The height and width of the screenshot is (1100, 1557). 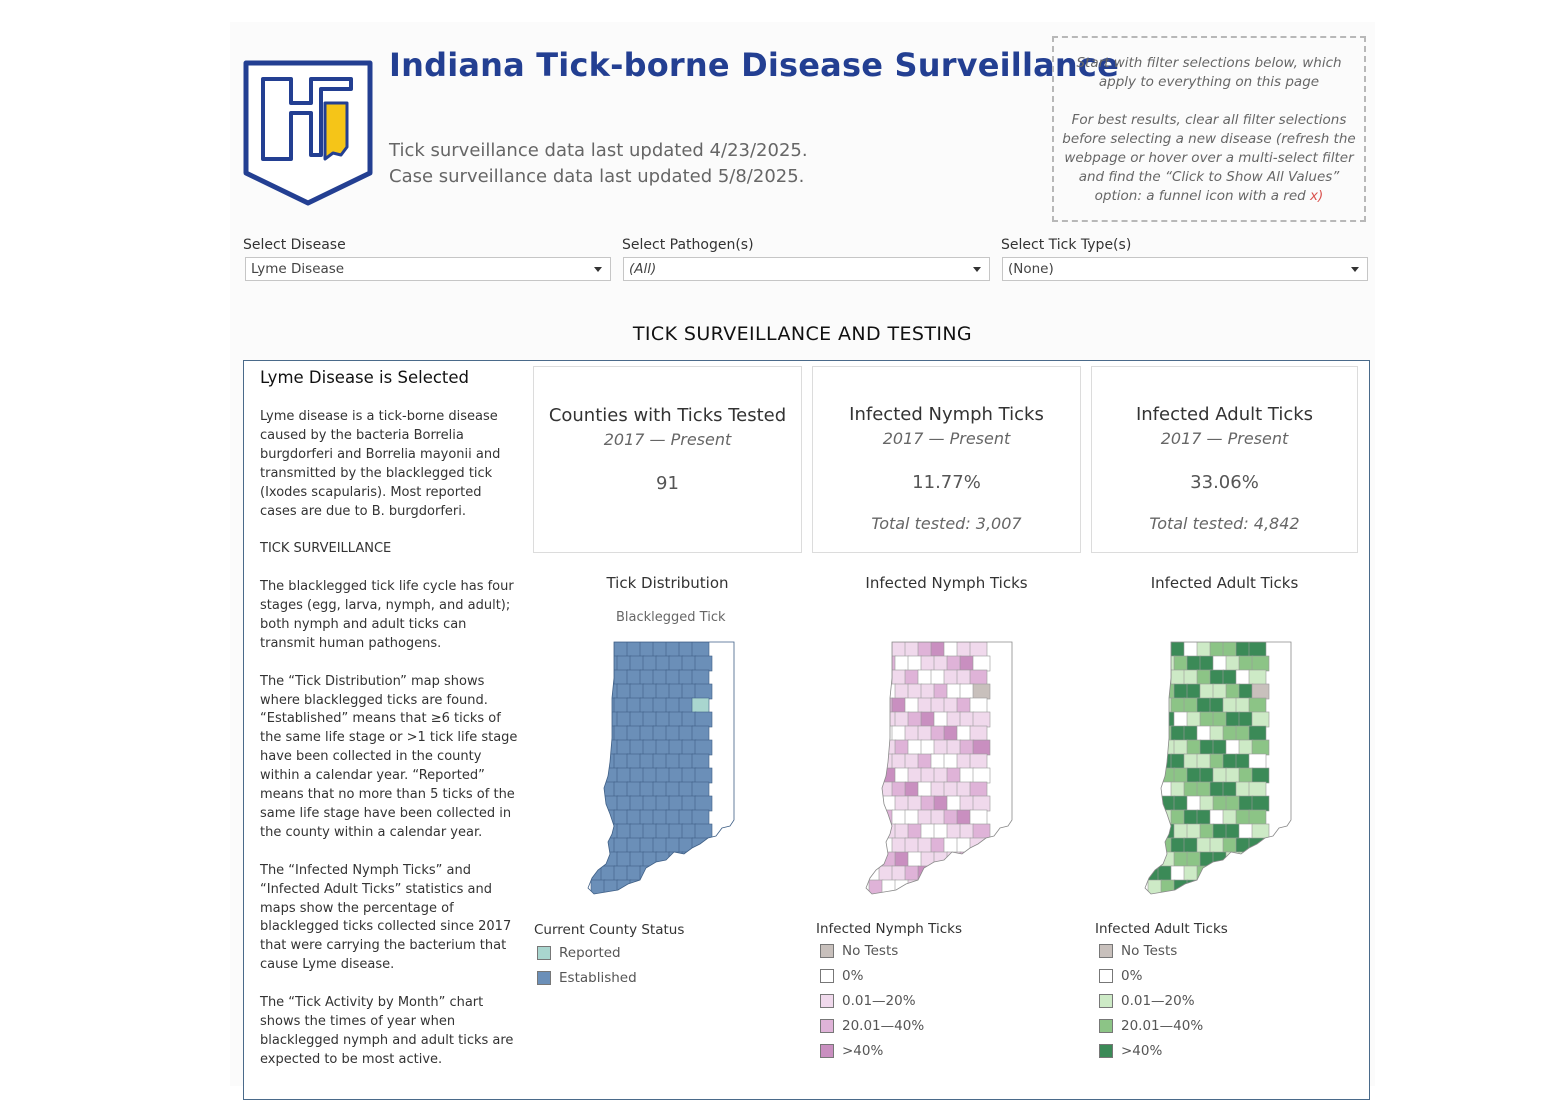 What do you see at coordinates (669, 769) in the screenshot?
I see `tick-distribution-map` at bounding box center [669, 769].